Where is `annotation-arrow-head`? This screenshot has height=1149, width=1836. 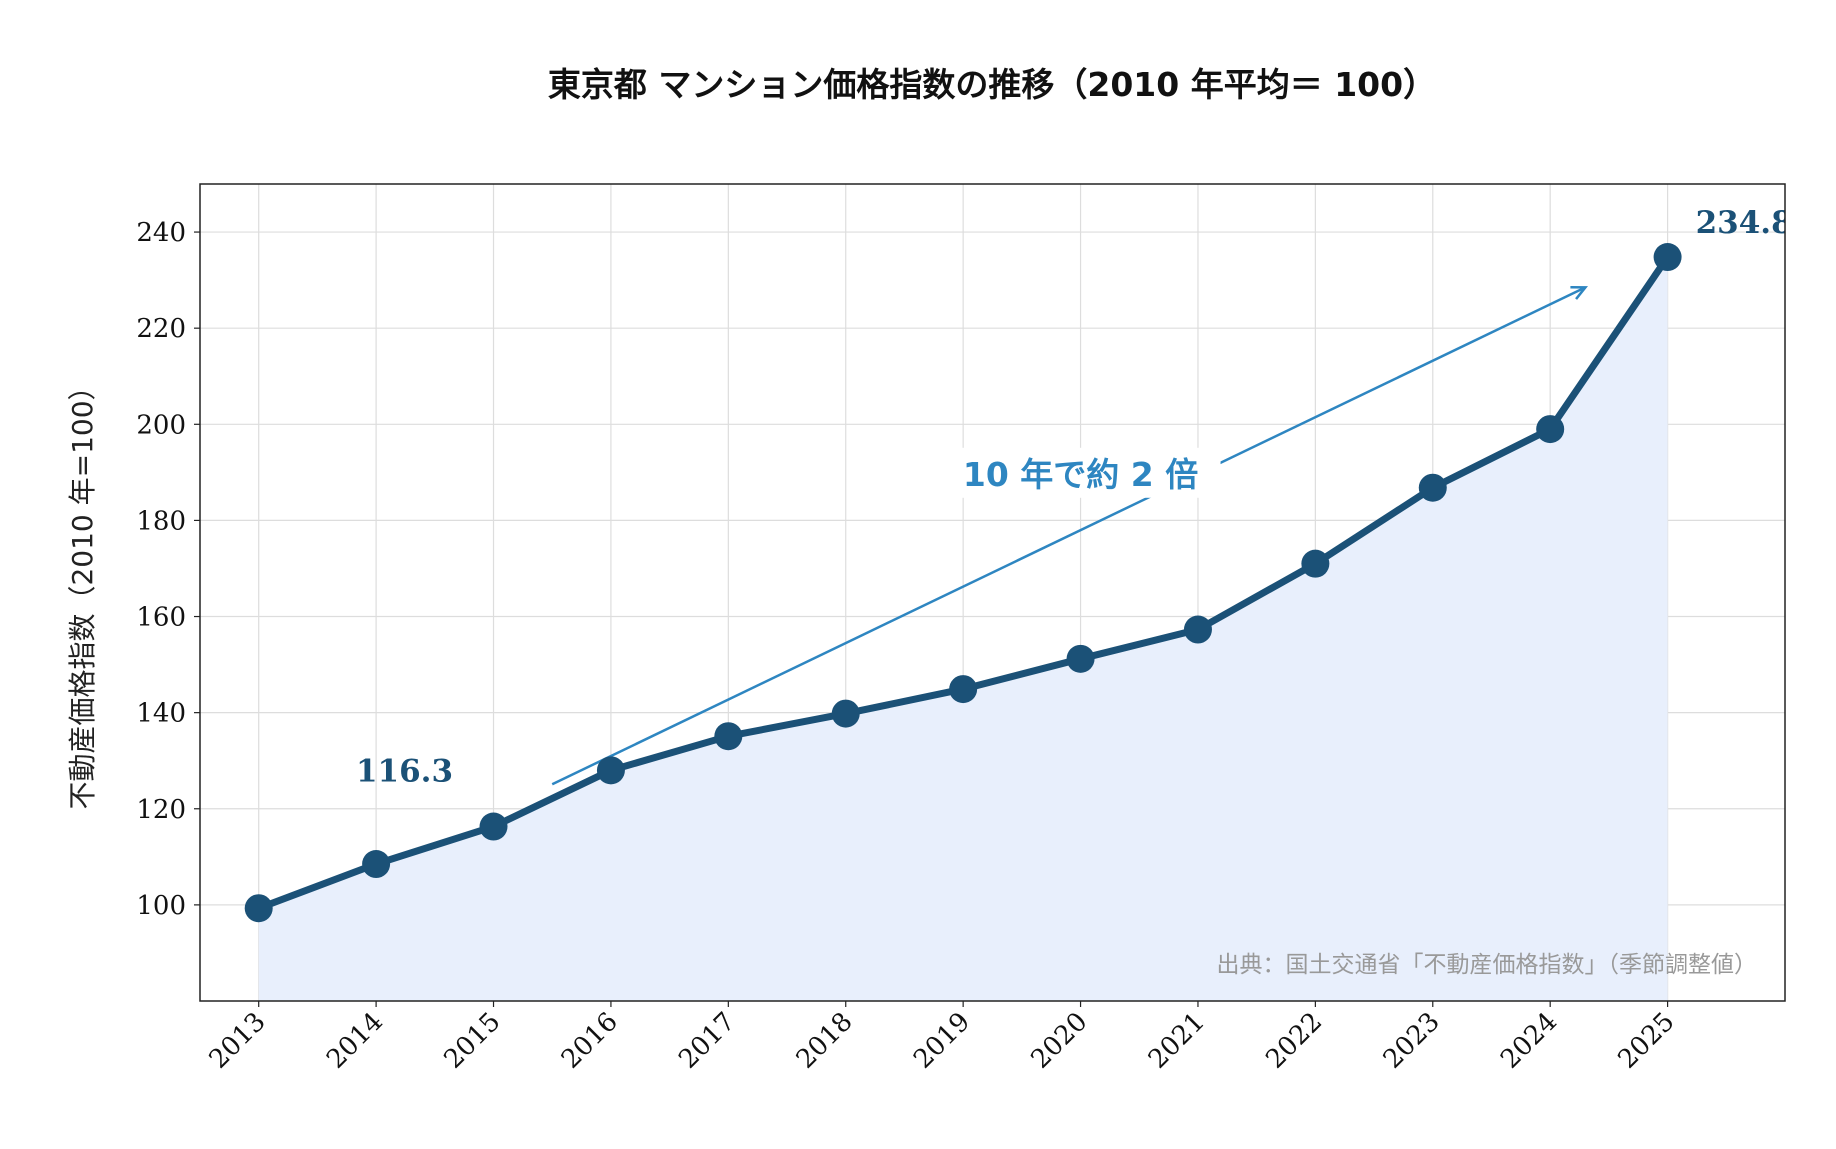
annotation-arrow-head is located at coordinates (1579, 293).